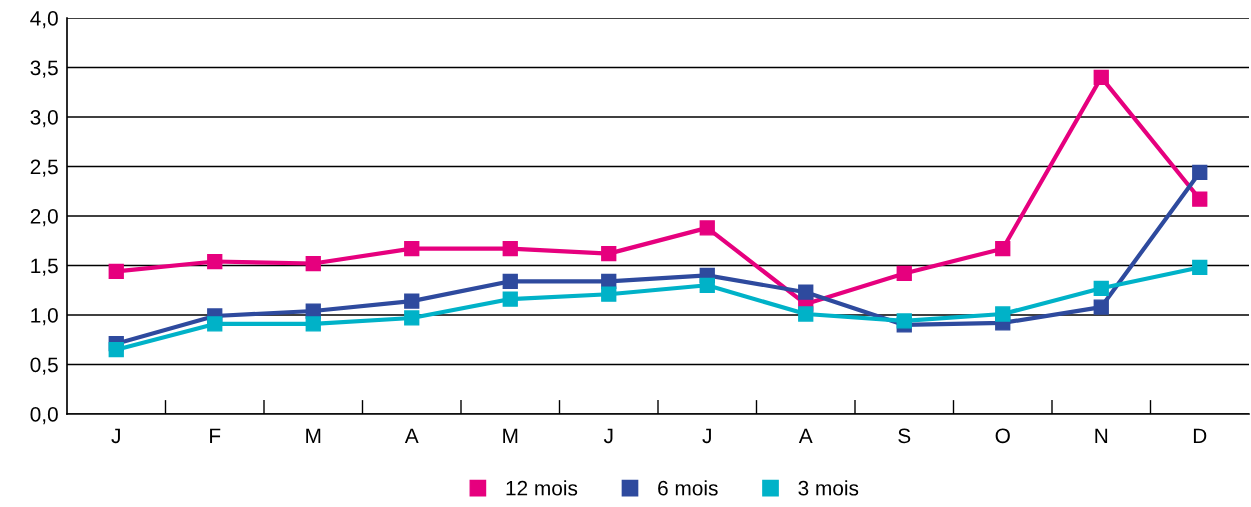 This screenshot has width=1251, height=507. What do you see at coordinates (44, 69) in the screenshot?
I see `y-tick-label: 3,5` at bounding box center [44, 69].